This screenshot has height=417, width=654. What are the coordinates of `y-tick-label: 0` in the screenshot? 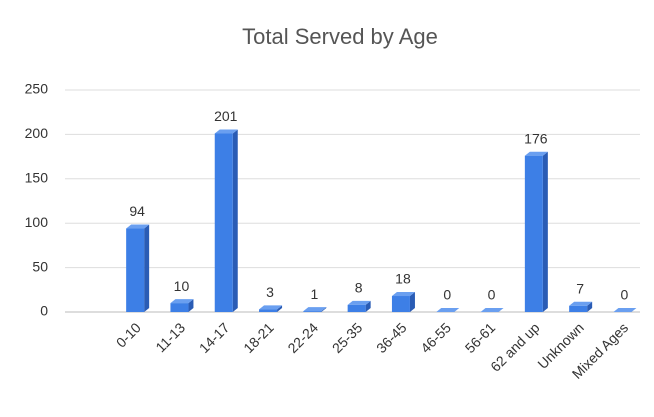 It's located at (44, 311).